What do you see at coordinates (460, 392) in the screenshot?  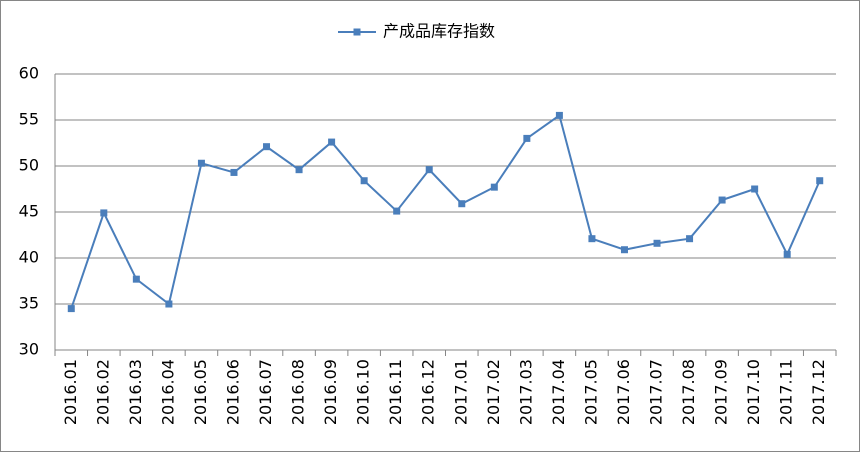 I see `x-tick-label: 2017.01` at bounding box center [460, 392].